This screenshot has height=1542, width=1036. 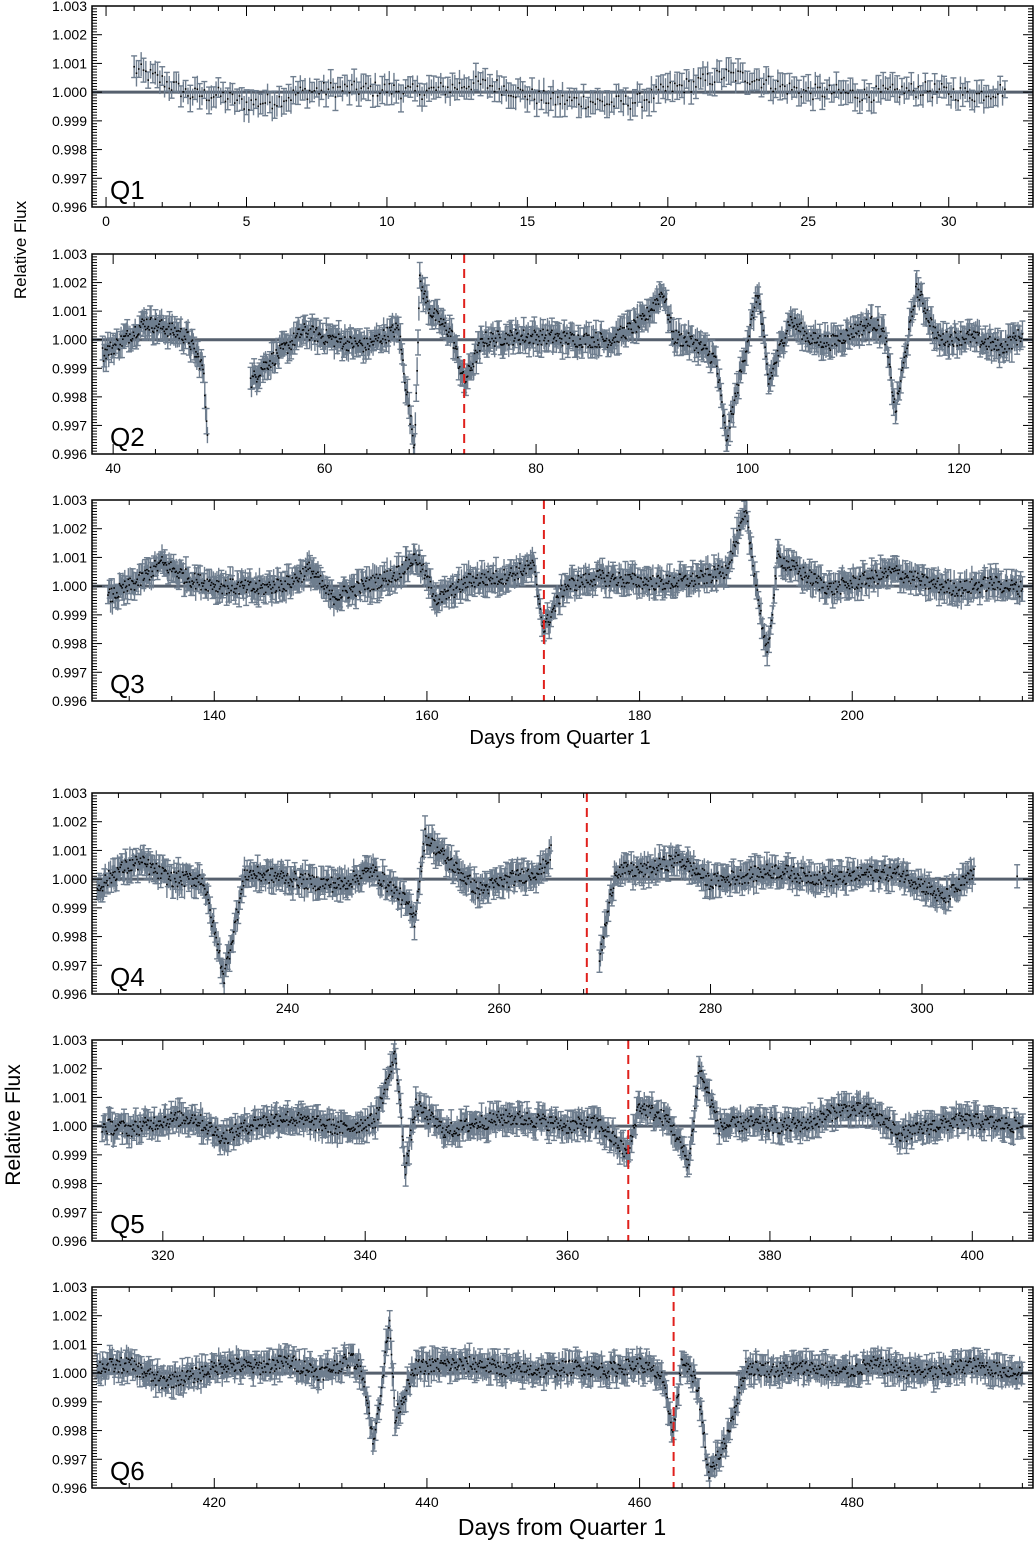 What do you see at coordinates (569, 87) in the screenshot?
I see `data-points` at bounding box center [569, 87].